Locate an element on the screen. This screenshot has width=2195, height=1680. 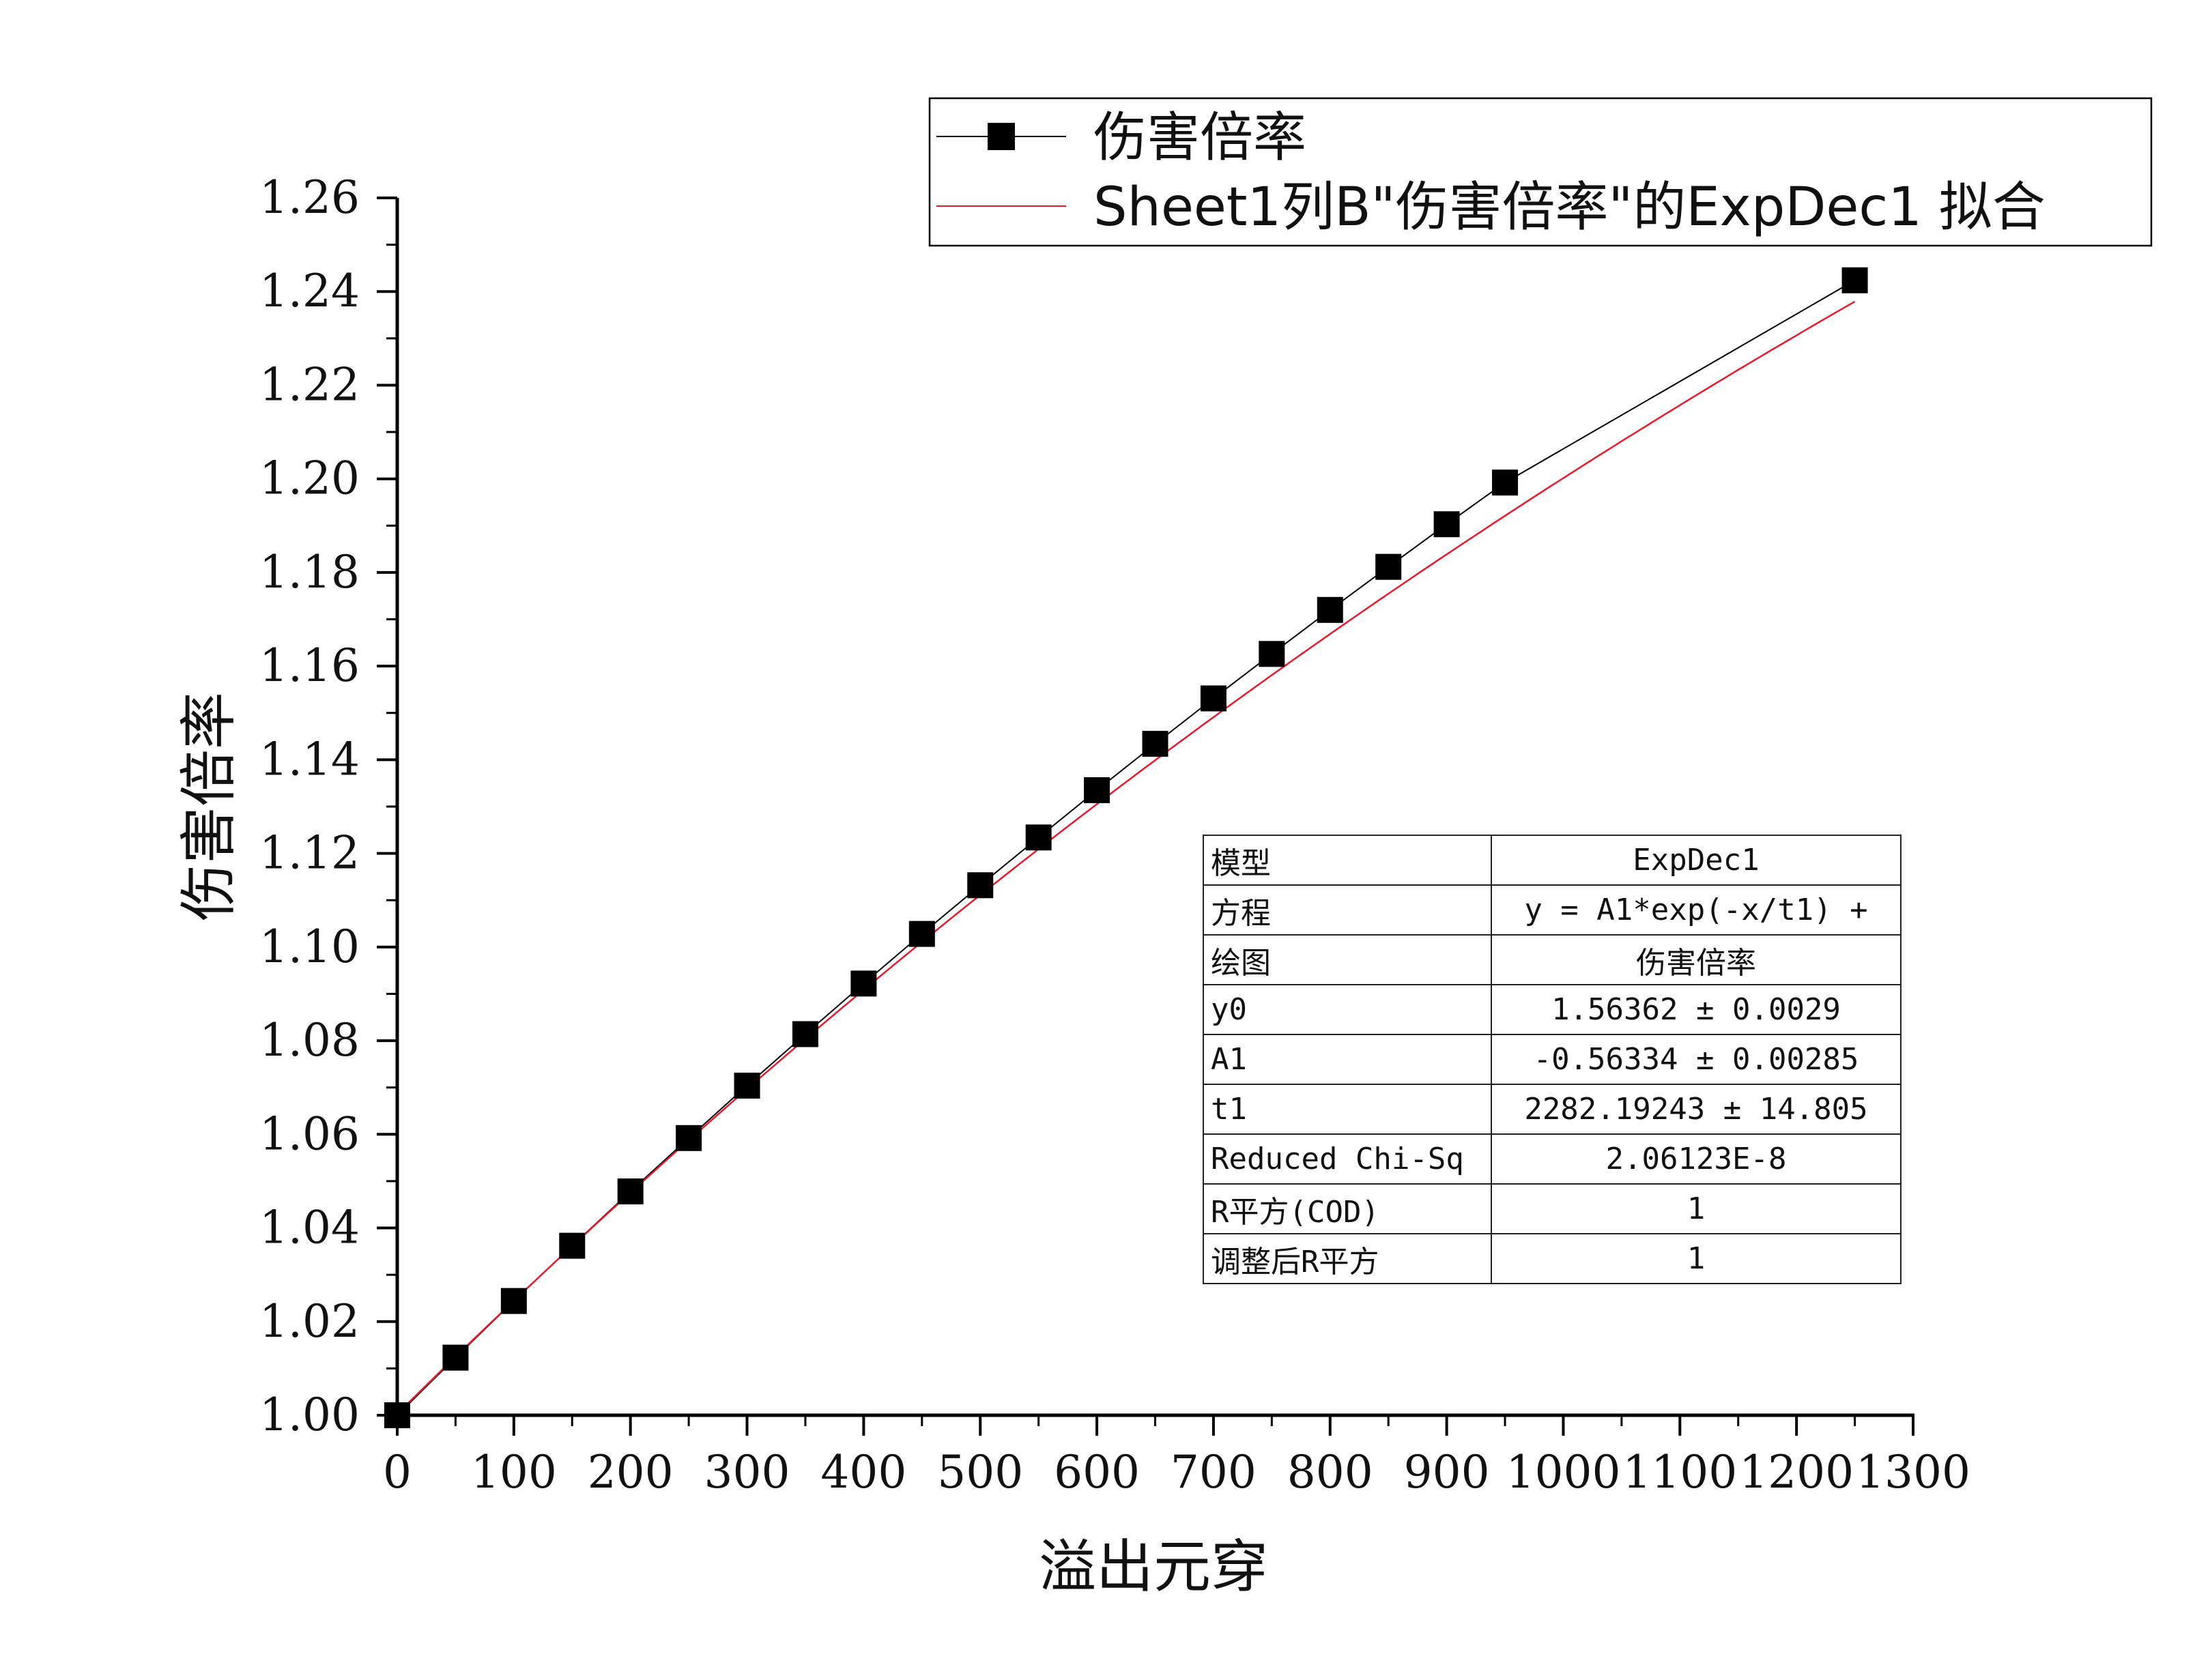
y-tick-label: 1.10 is located at coordinates (309, 947).